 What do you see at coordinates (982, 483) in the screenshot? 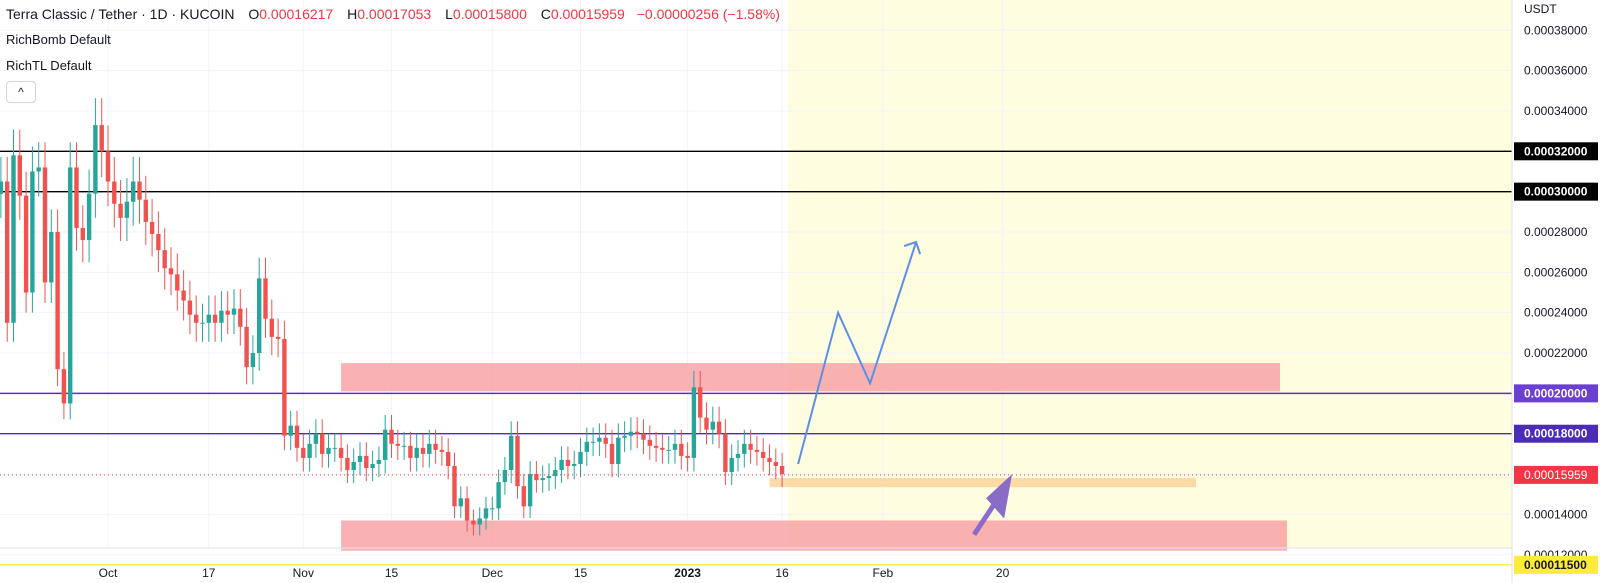
I see `base-zone` at bounding box center [982, 483].